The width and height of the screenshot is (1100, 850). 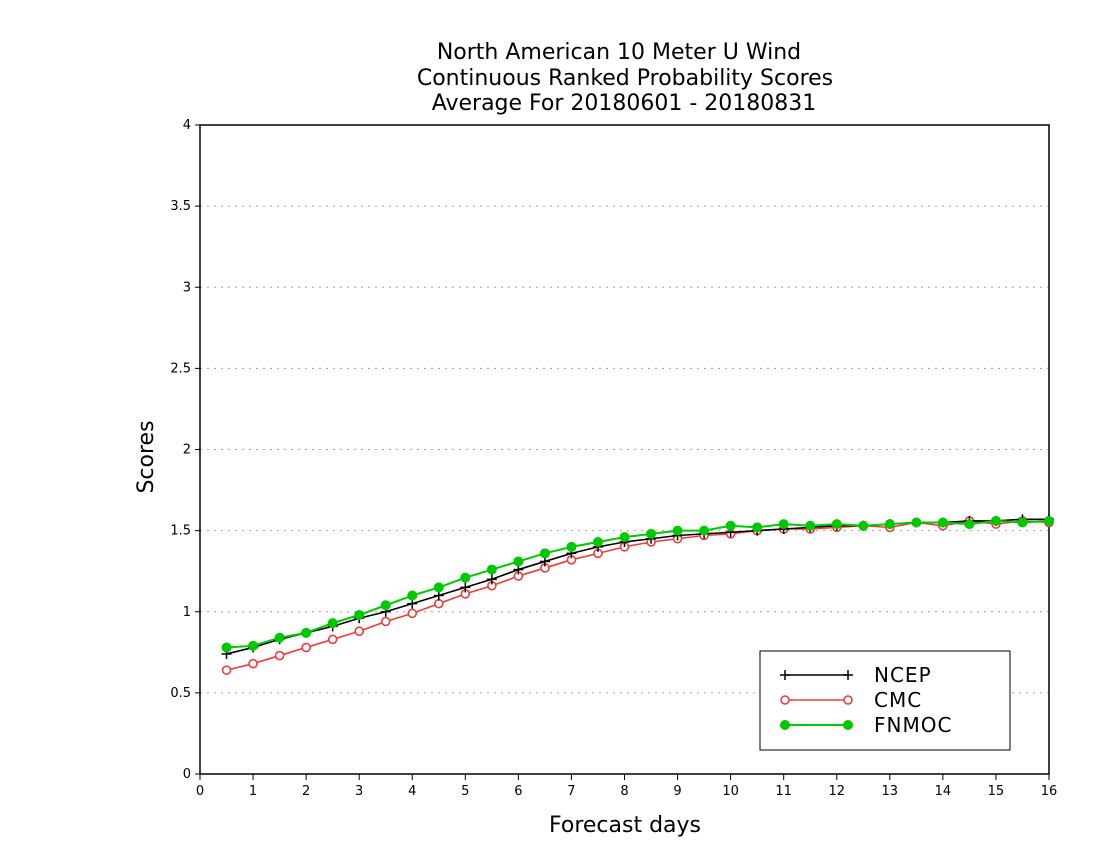 What do you see at coordinates (730, 791) in the screenshot?
I see `x-tick-label: 10` at bounding box center [730, 791].